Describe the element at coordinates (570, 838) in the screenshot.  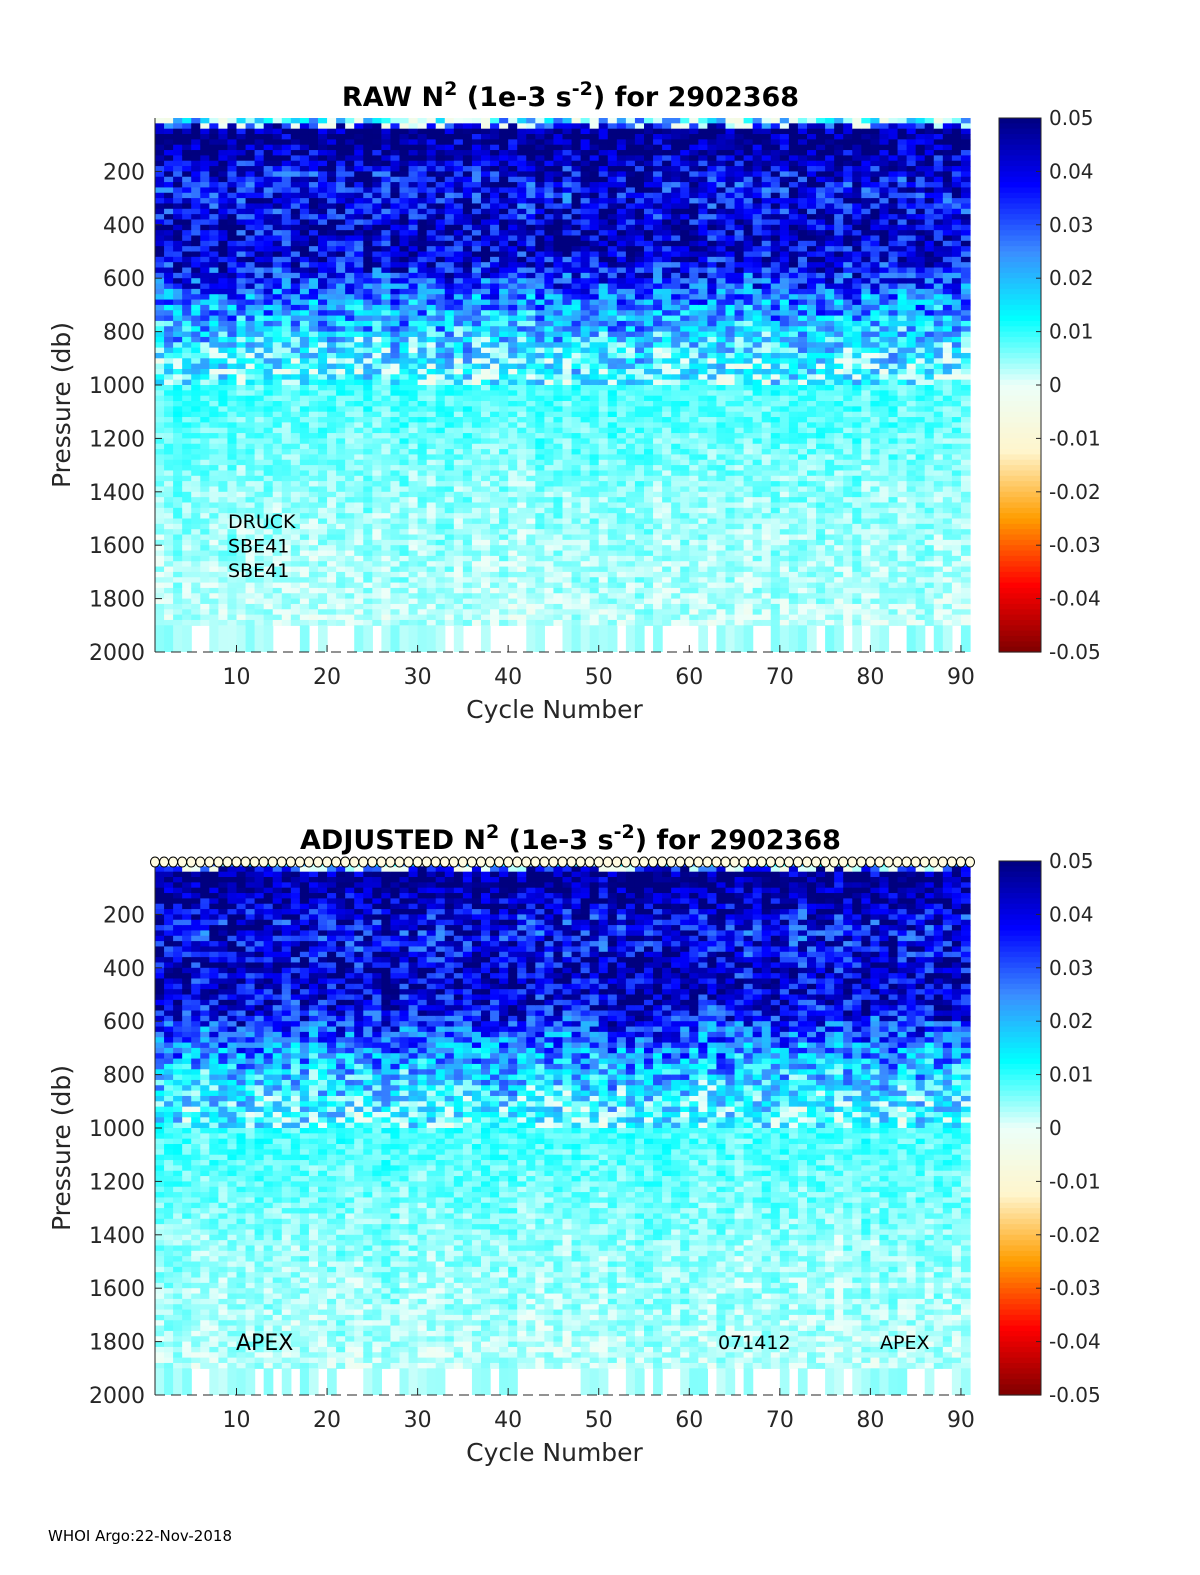
I see `chart-title: ADJUSTED N2 (1e-3 s-2) for 2902368` at that location.